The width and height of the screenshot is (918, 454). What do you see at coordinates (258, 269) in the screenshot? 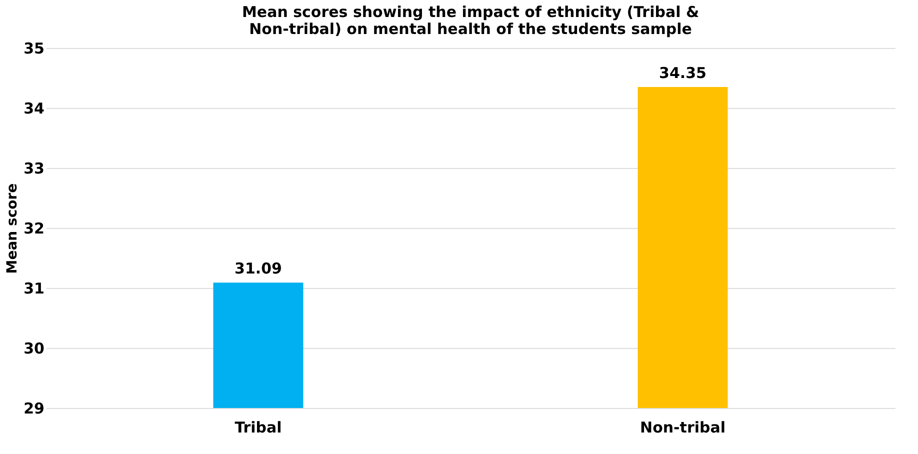
I see `data-label: 31.09` at bounding box center [258, 269].